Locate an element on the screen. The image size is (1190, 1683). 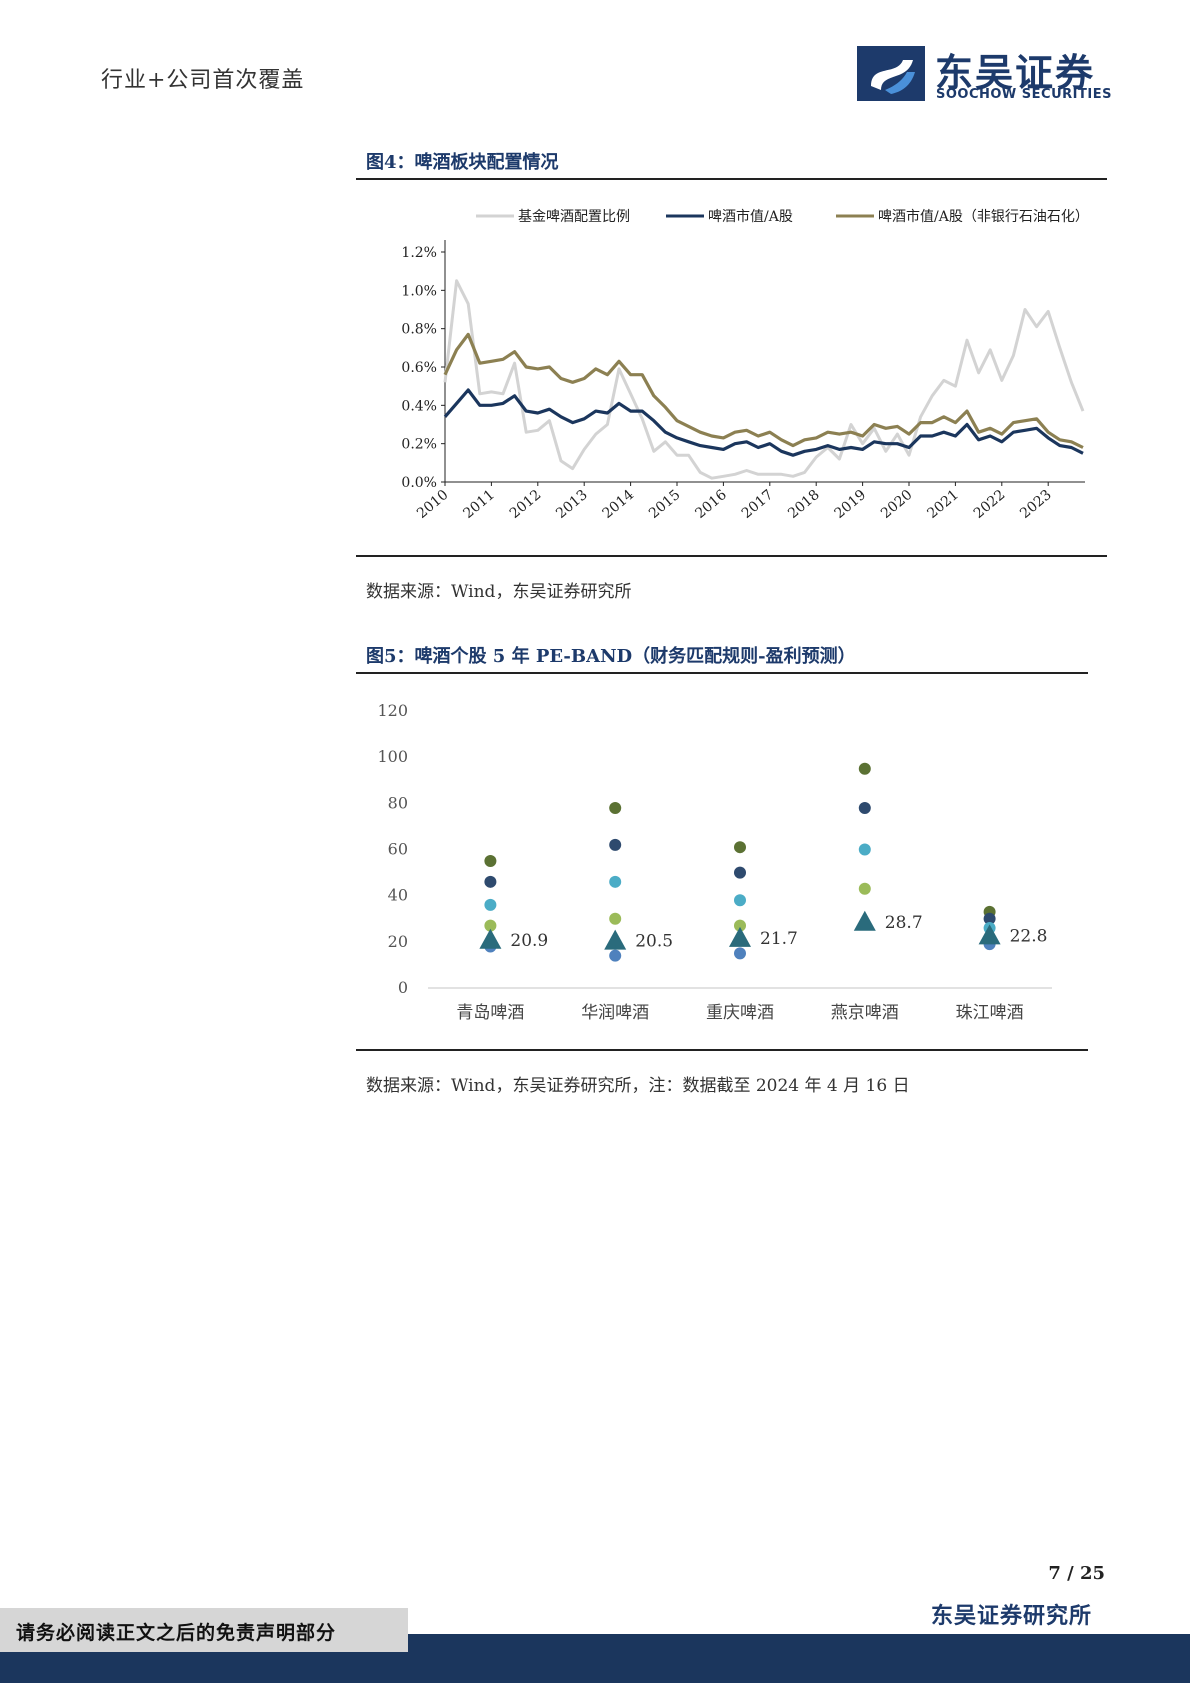
logo-en-text: SOOCHOW SECURITIES is located at coordinates (1024, 94).